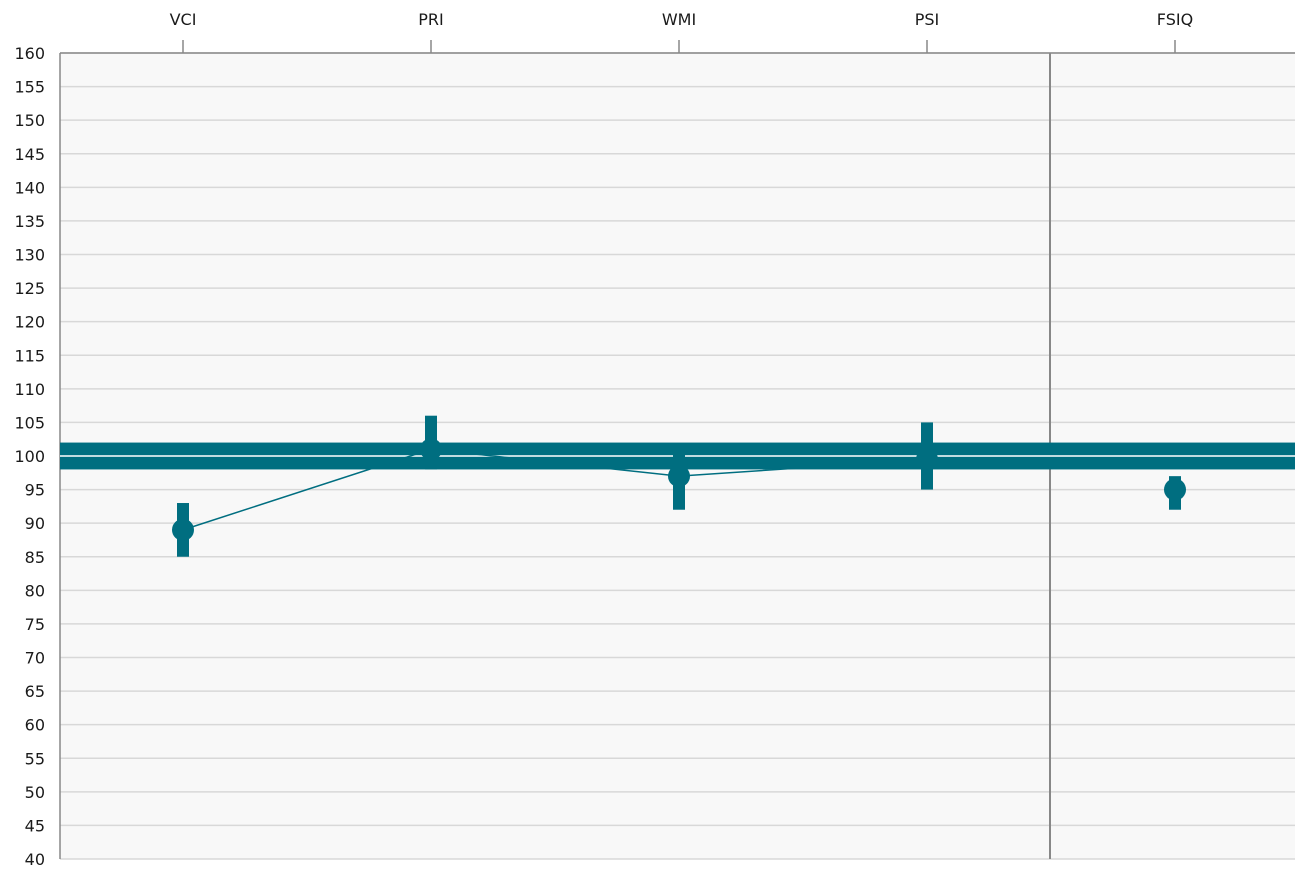 This screenshot has height=871, width=1295. I want to click on score-line, so click(555, 489).